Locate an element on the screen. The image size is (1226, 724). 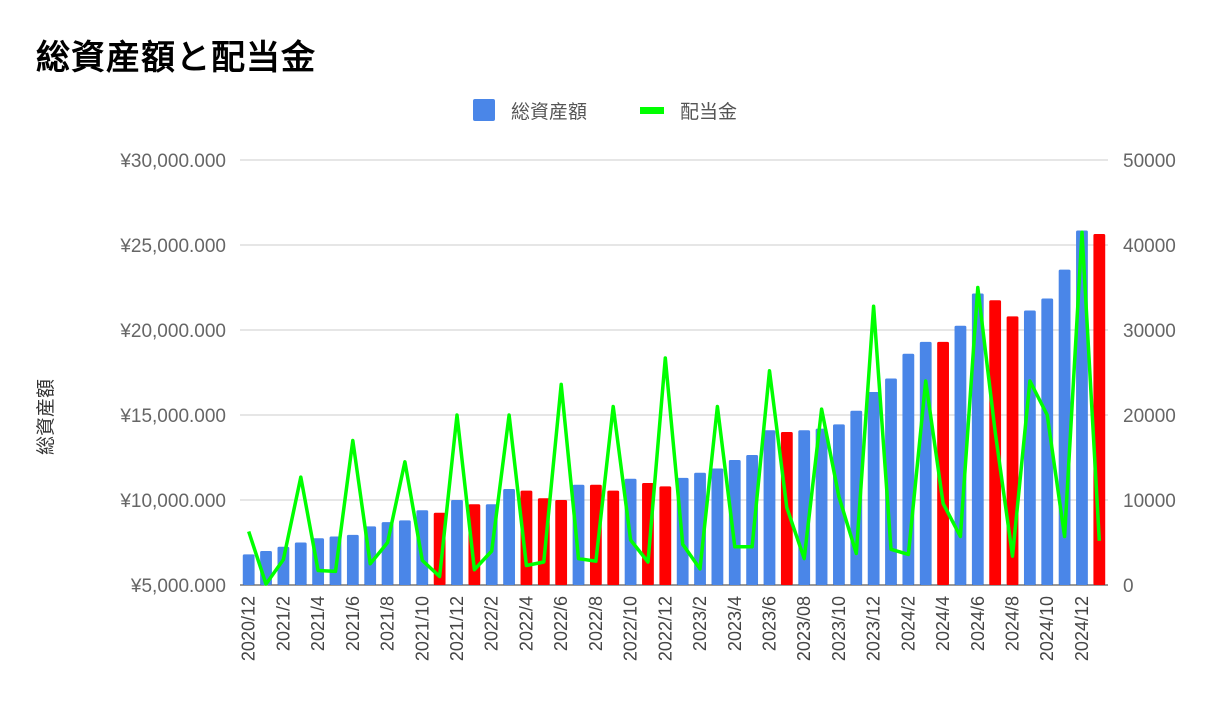
x-tick-label: 2024/8 is located at coordinates (1013, 623).